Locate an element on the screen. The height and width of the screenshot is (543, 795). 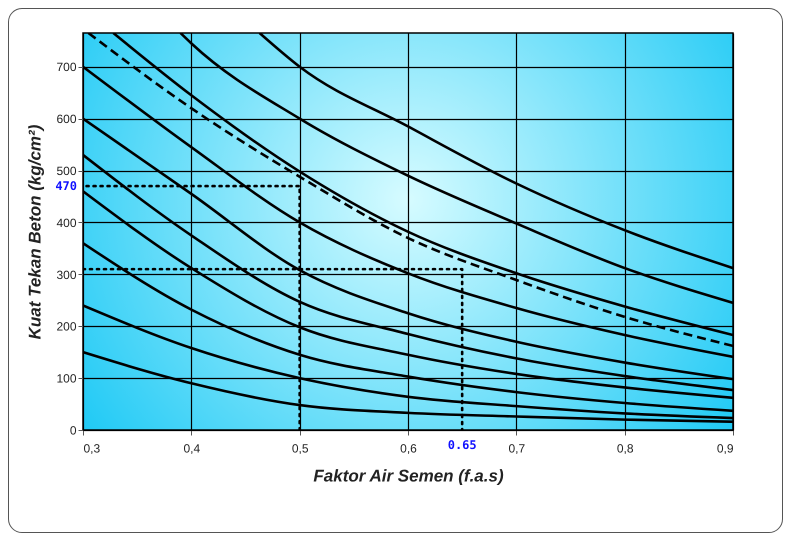
x-tick-label: 0,6 is located at coordinates (409, 449).